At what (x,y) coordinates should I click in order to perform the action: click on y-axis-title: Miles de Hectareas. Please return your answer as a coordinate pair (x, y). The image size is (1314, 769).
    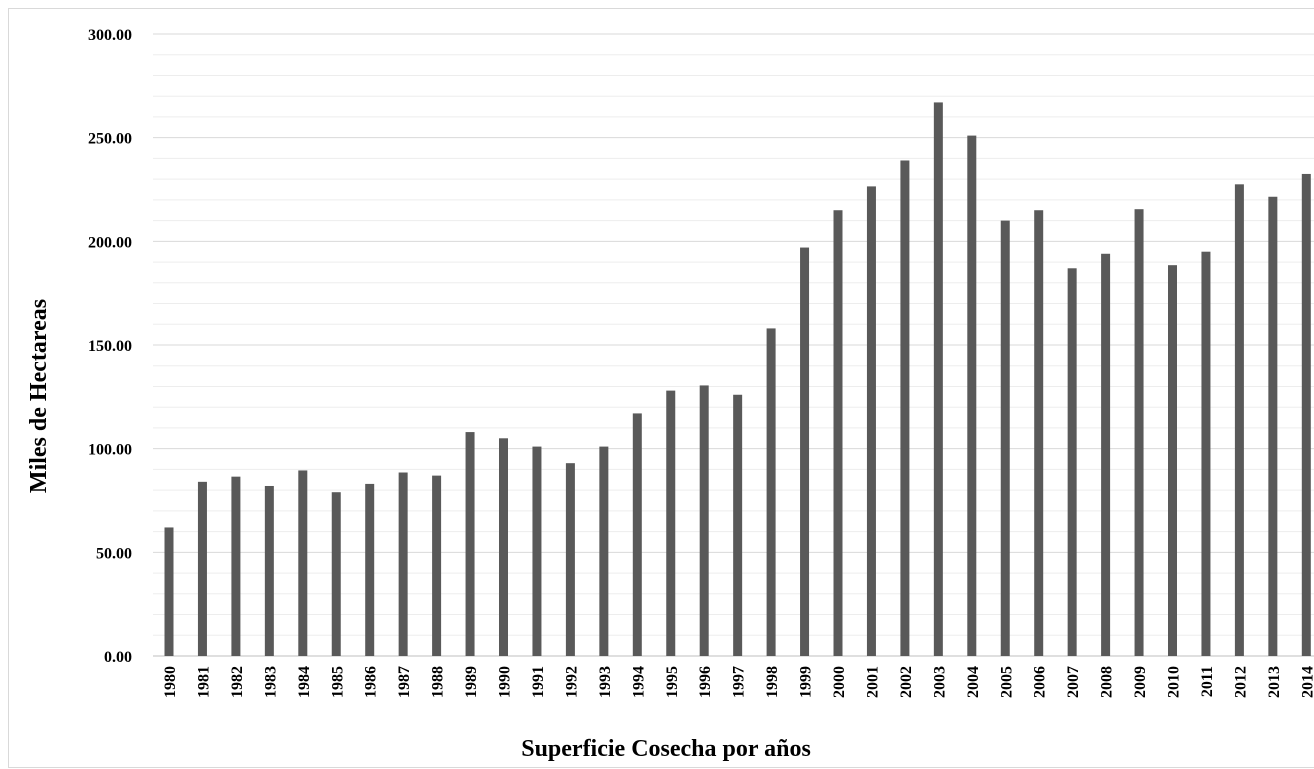
    Looking at the image, I should click on (39, 396).